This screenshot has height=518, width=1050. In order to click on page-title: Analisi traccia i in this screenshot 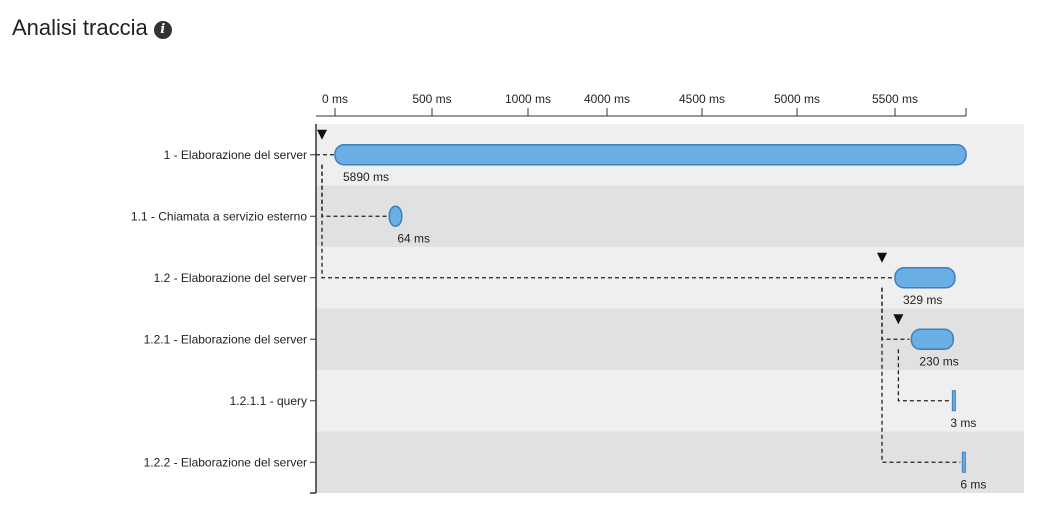, I will do `click(92, 28)`.